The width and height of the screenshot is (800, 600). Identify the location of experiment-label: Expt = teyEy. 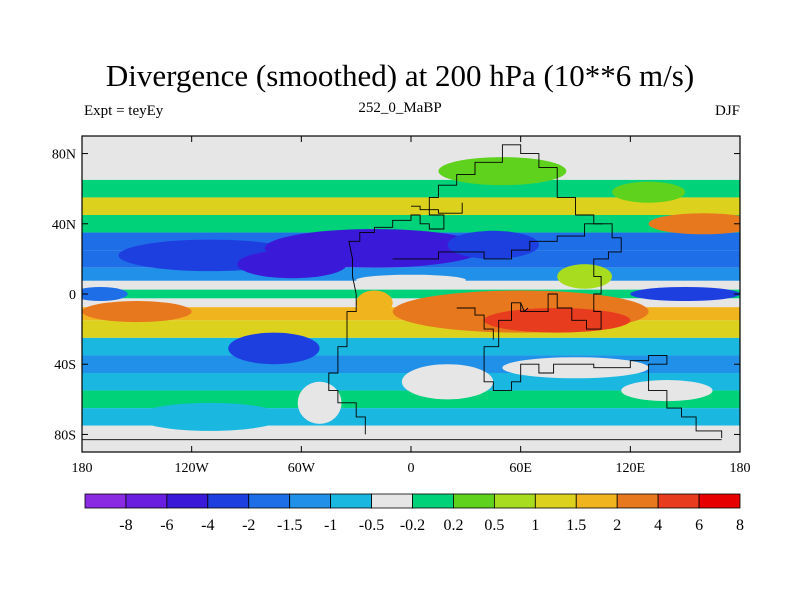
(124, 111).